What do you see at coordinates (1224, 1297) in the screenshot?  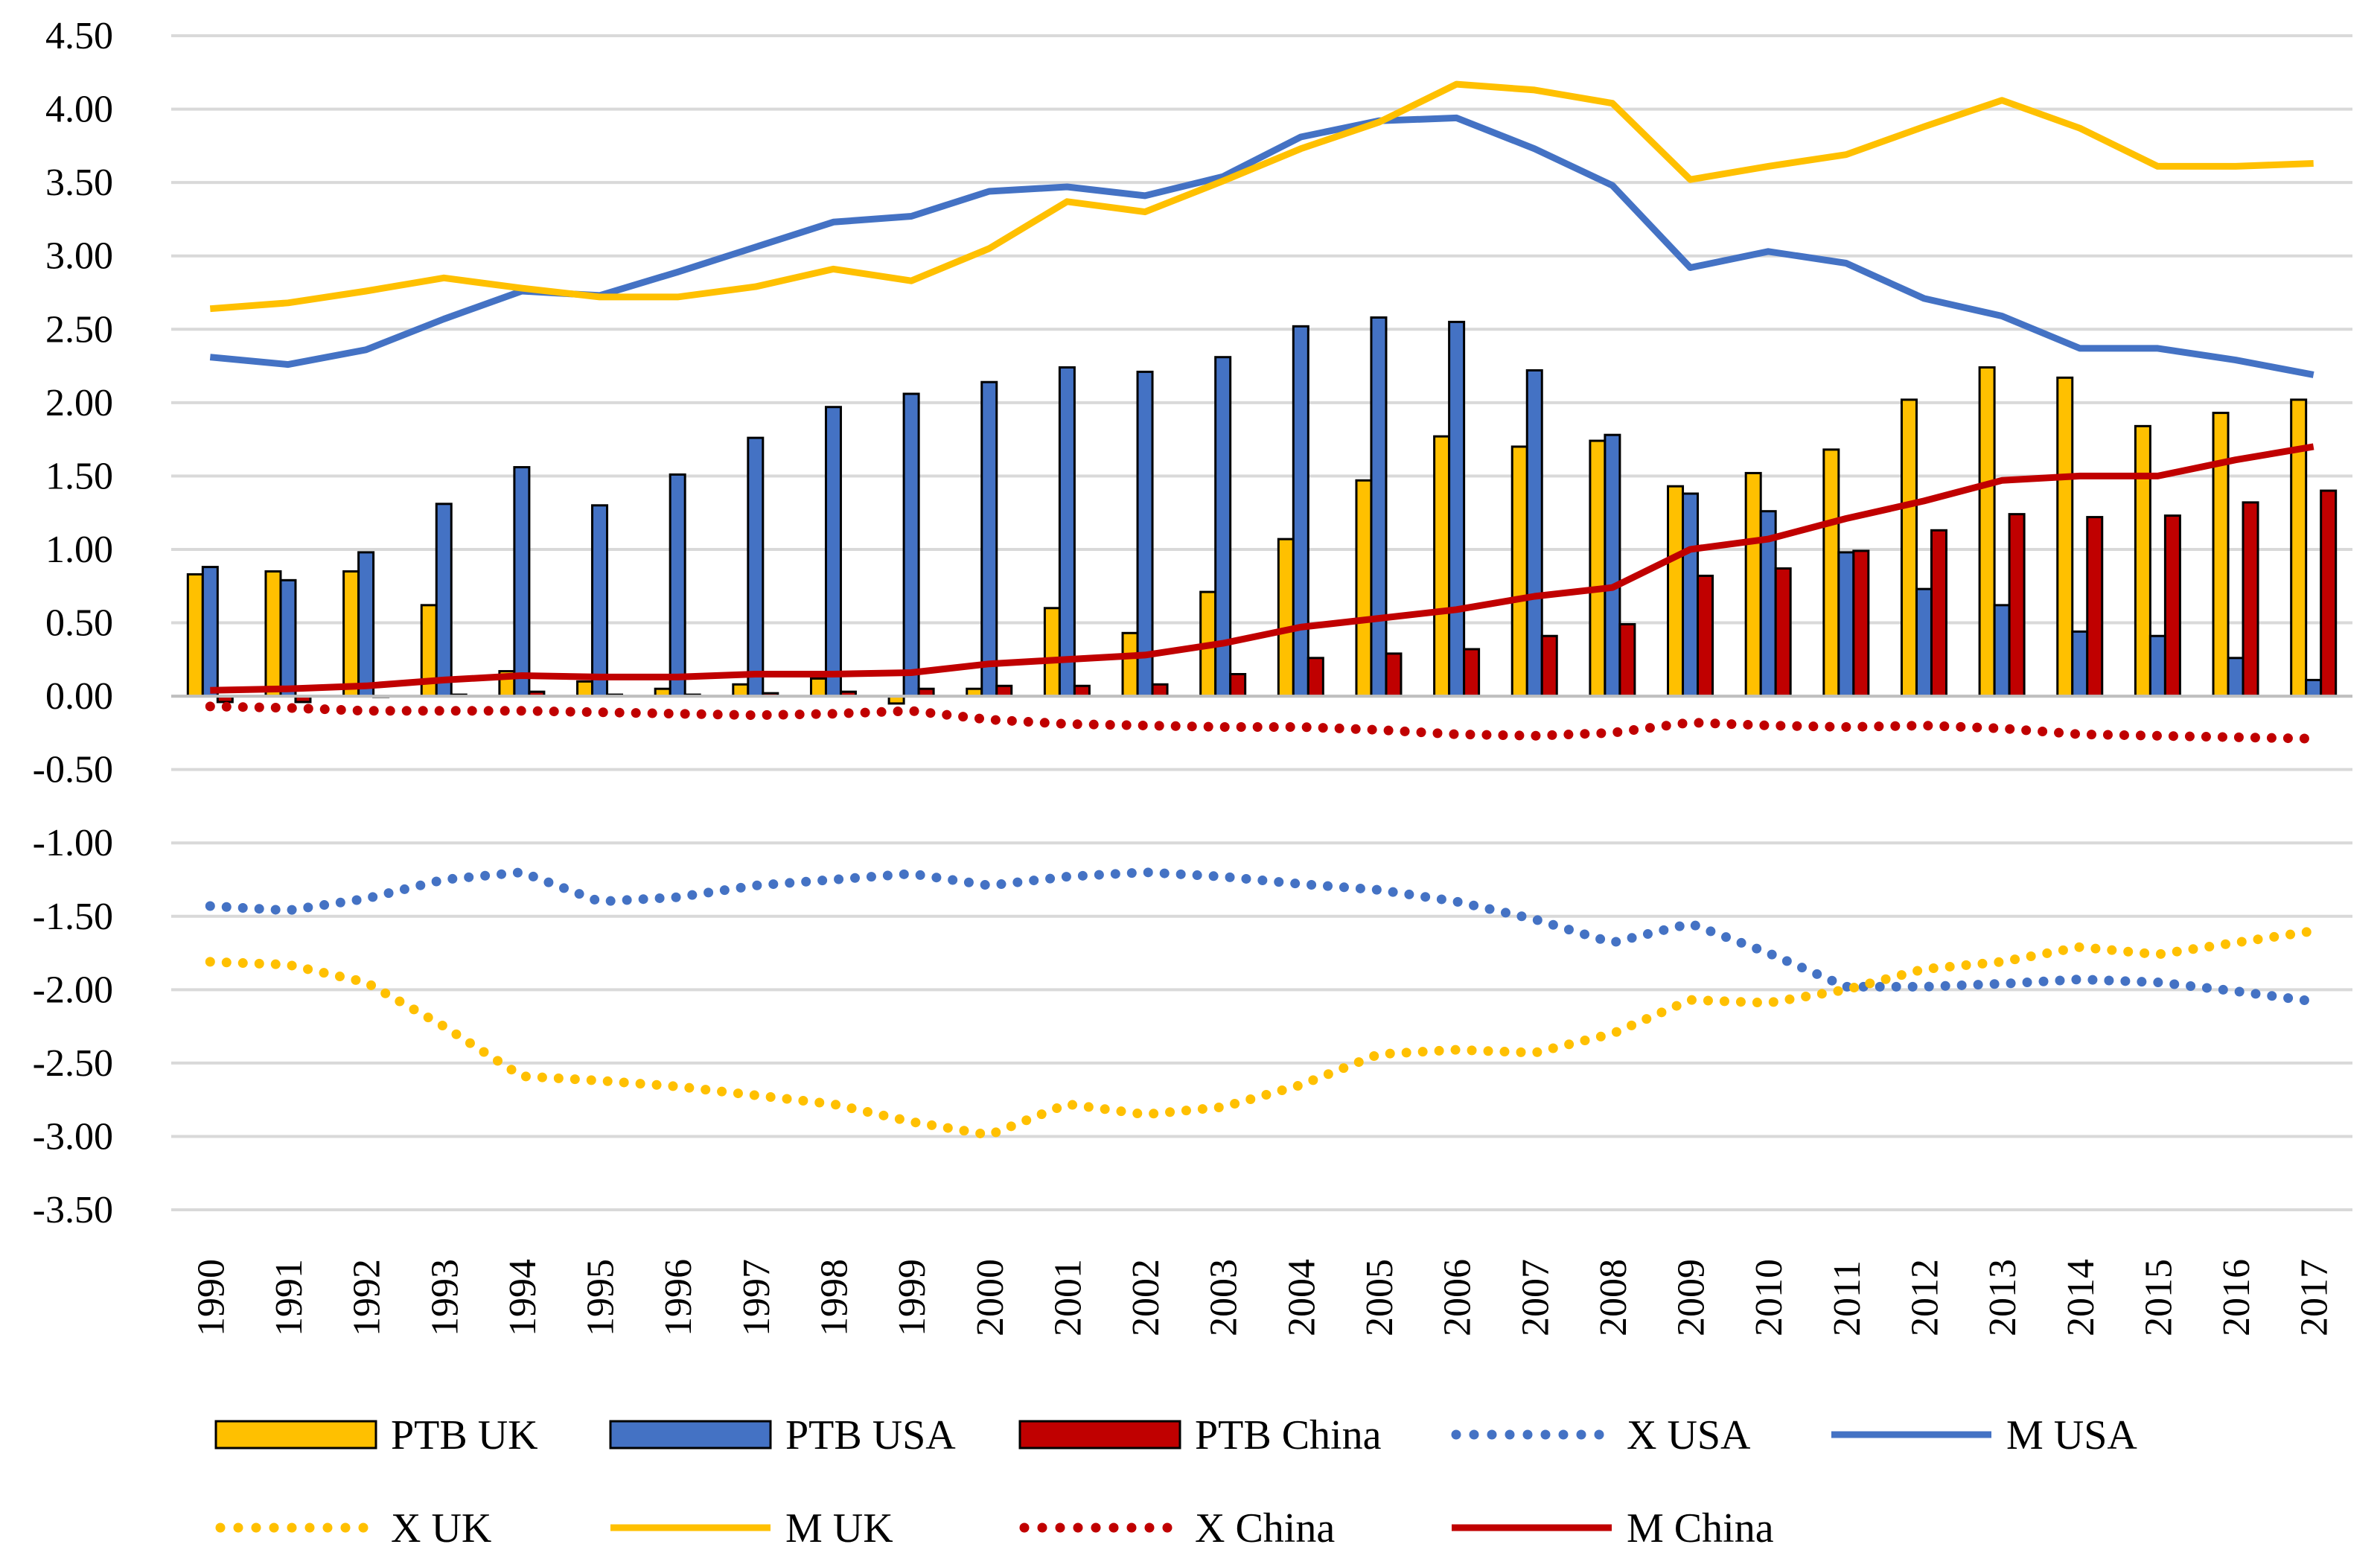 I see `x-tick-label: 2003` at bounding box center [1224, 1297].